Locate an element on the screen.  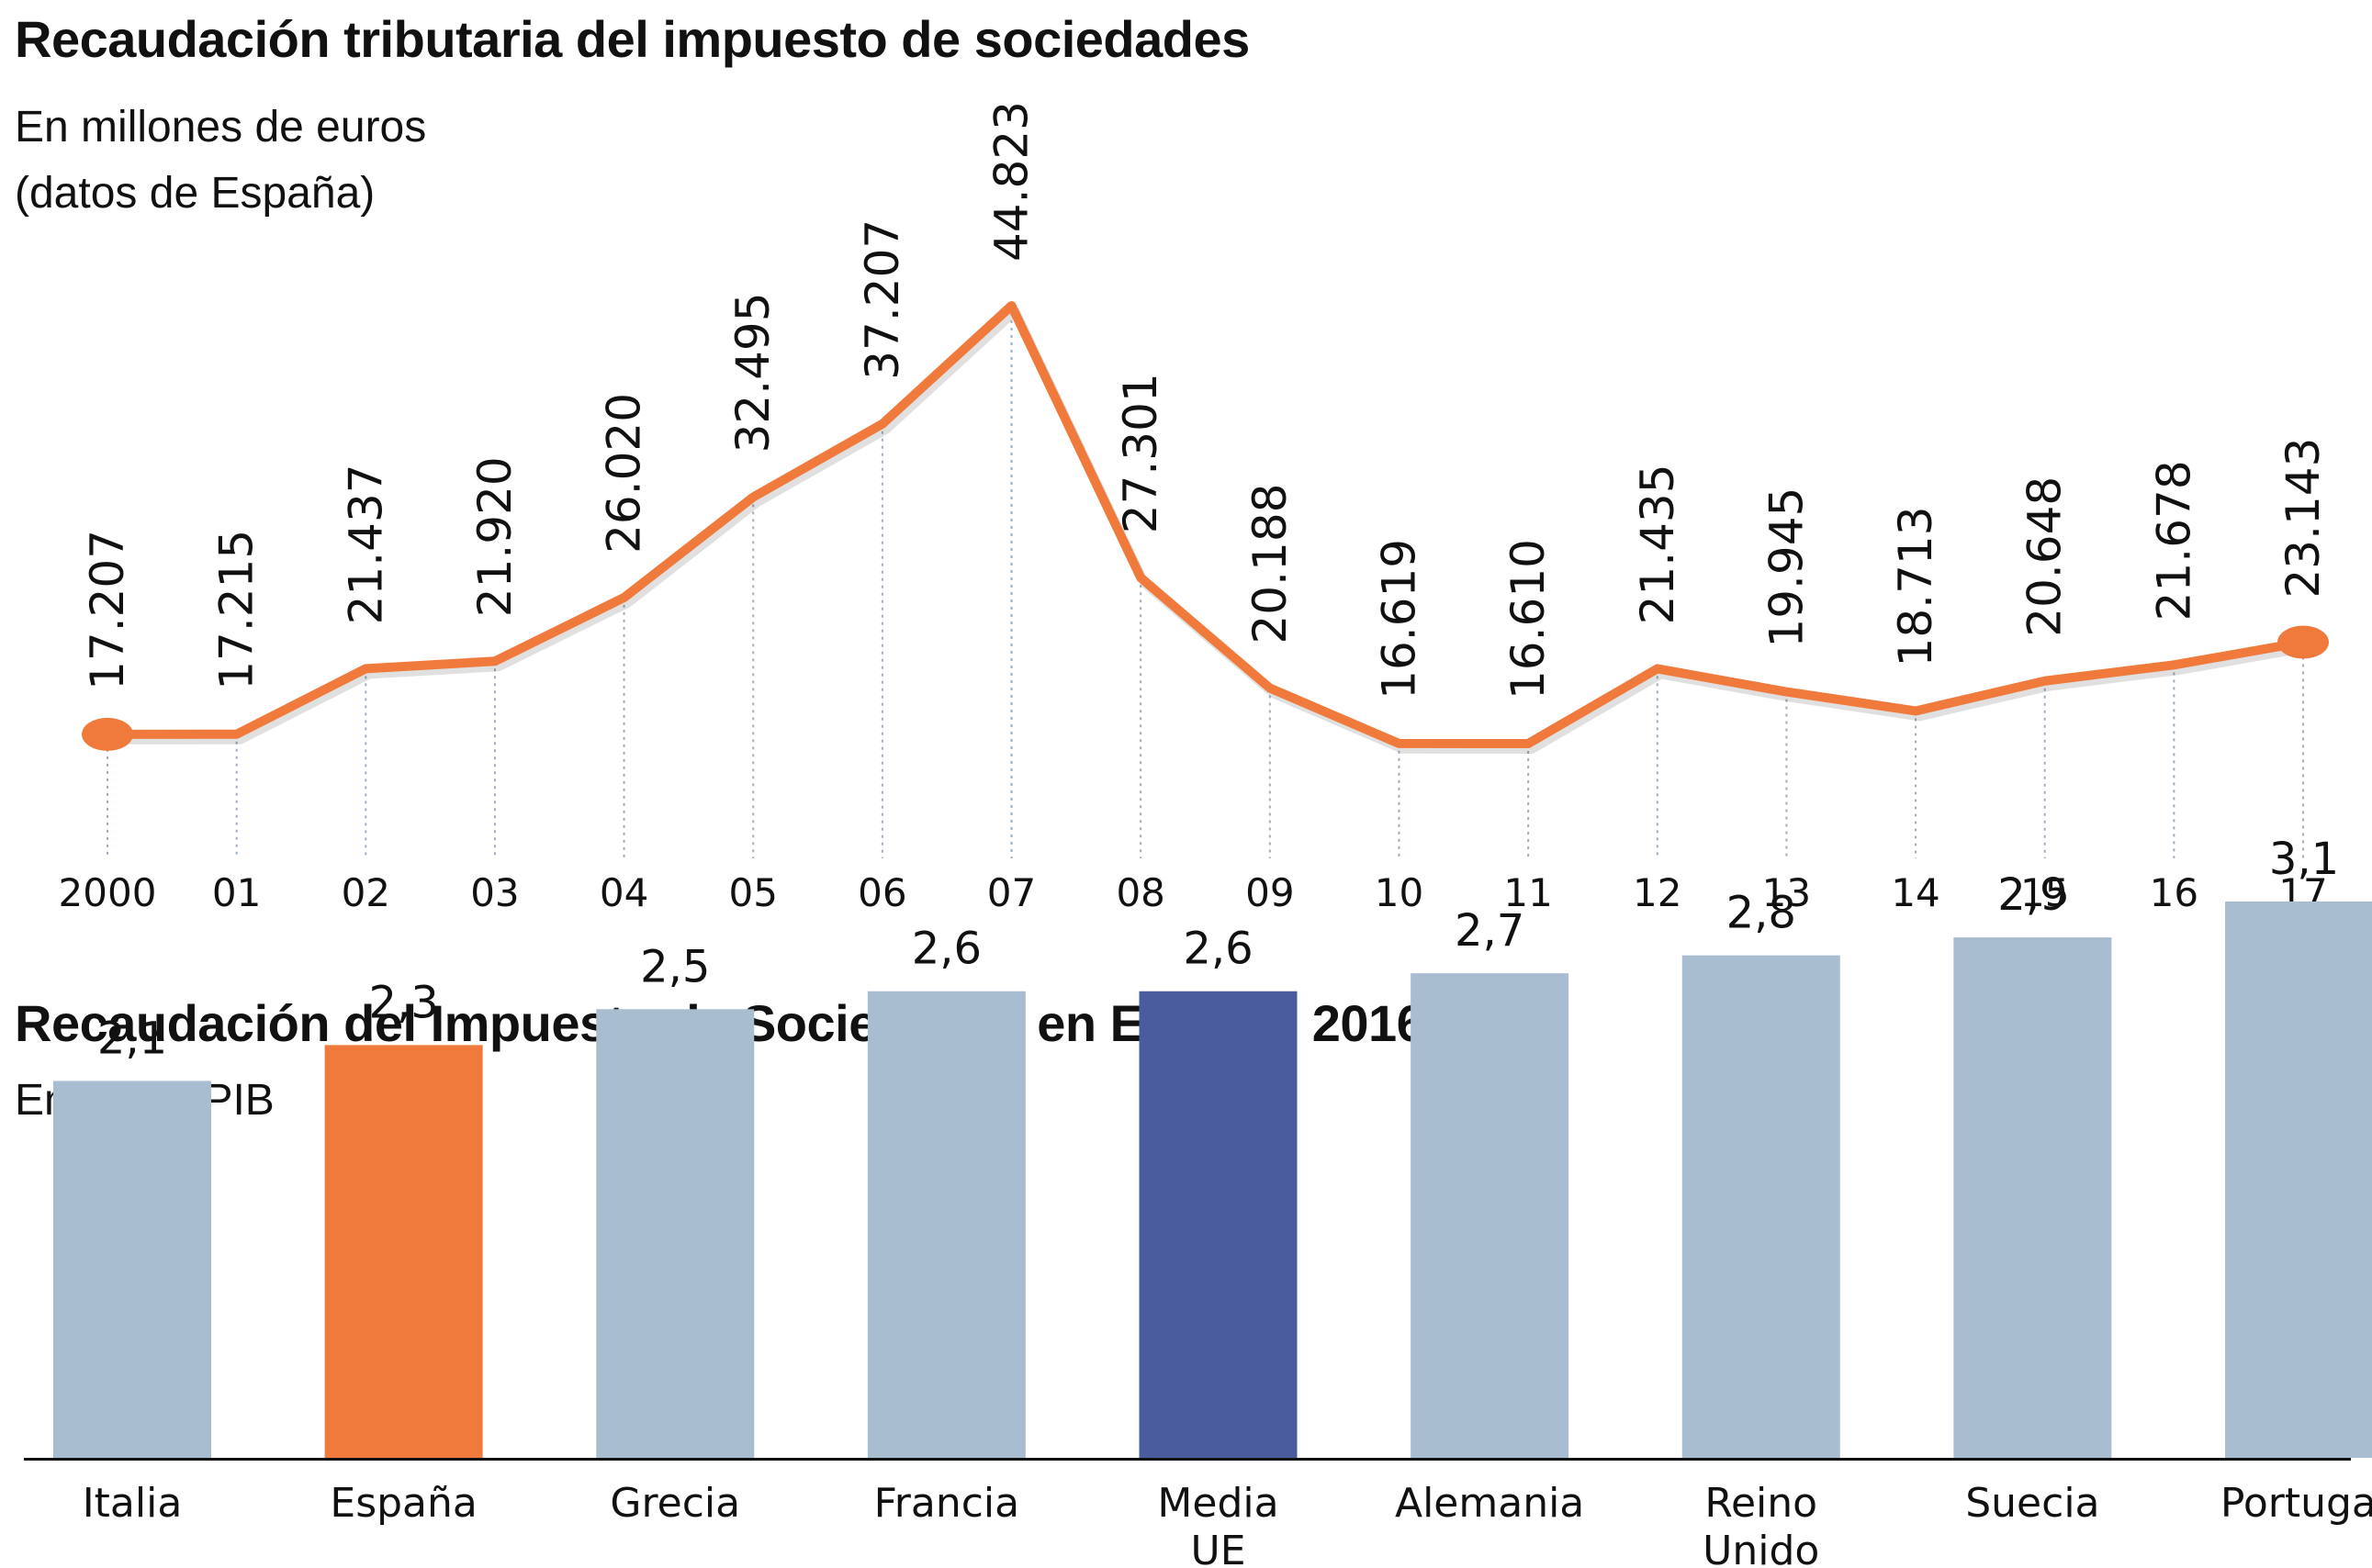
x-tick-label: España is located at coordinates (403, 1503).